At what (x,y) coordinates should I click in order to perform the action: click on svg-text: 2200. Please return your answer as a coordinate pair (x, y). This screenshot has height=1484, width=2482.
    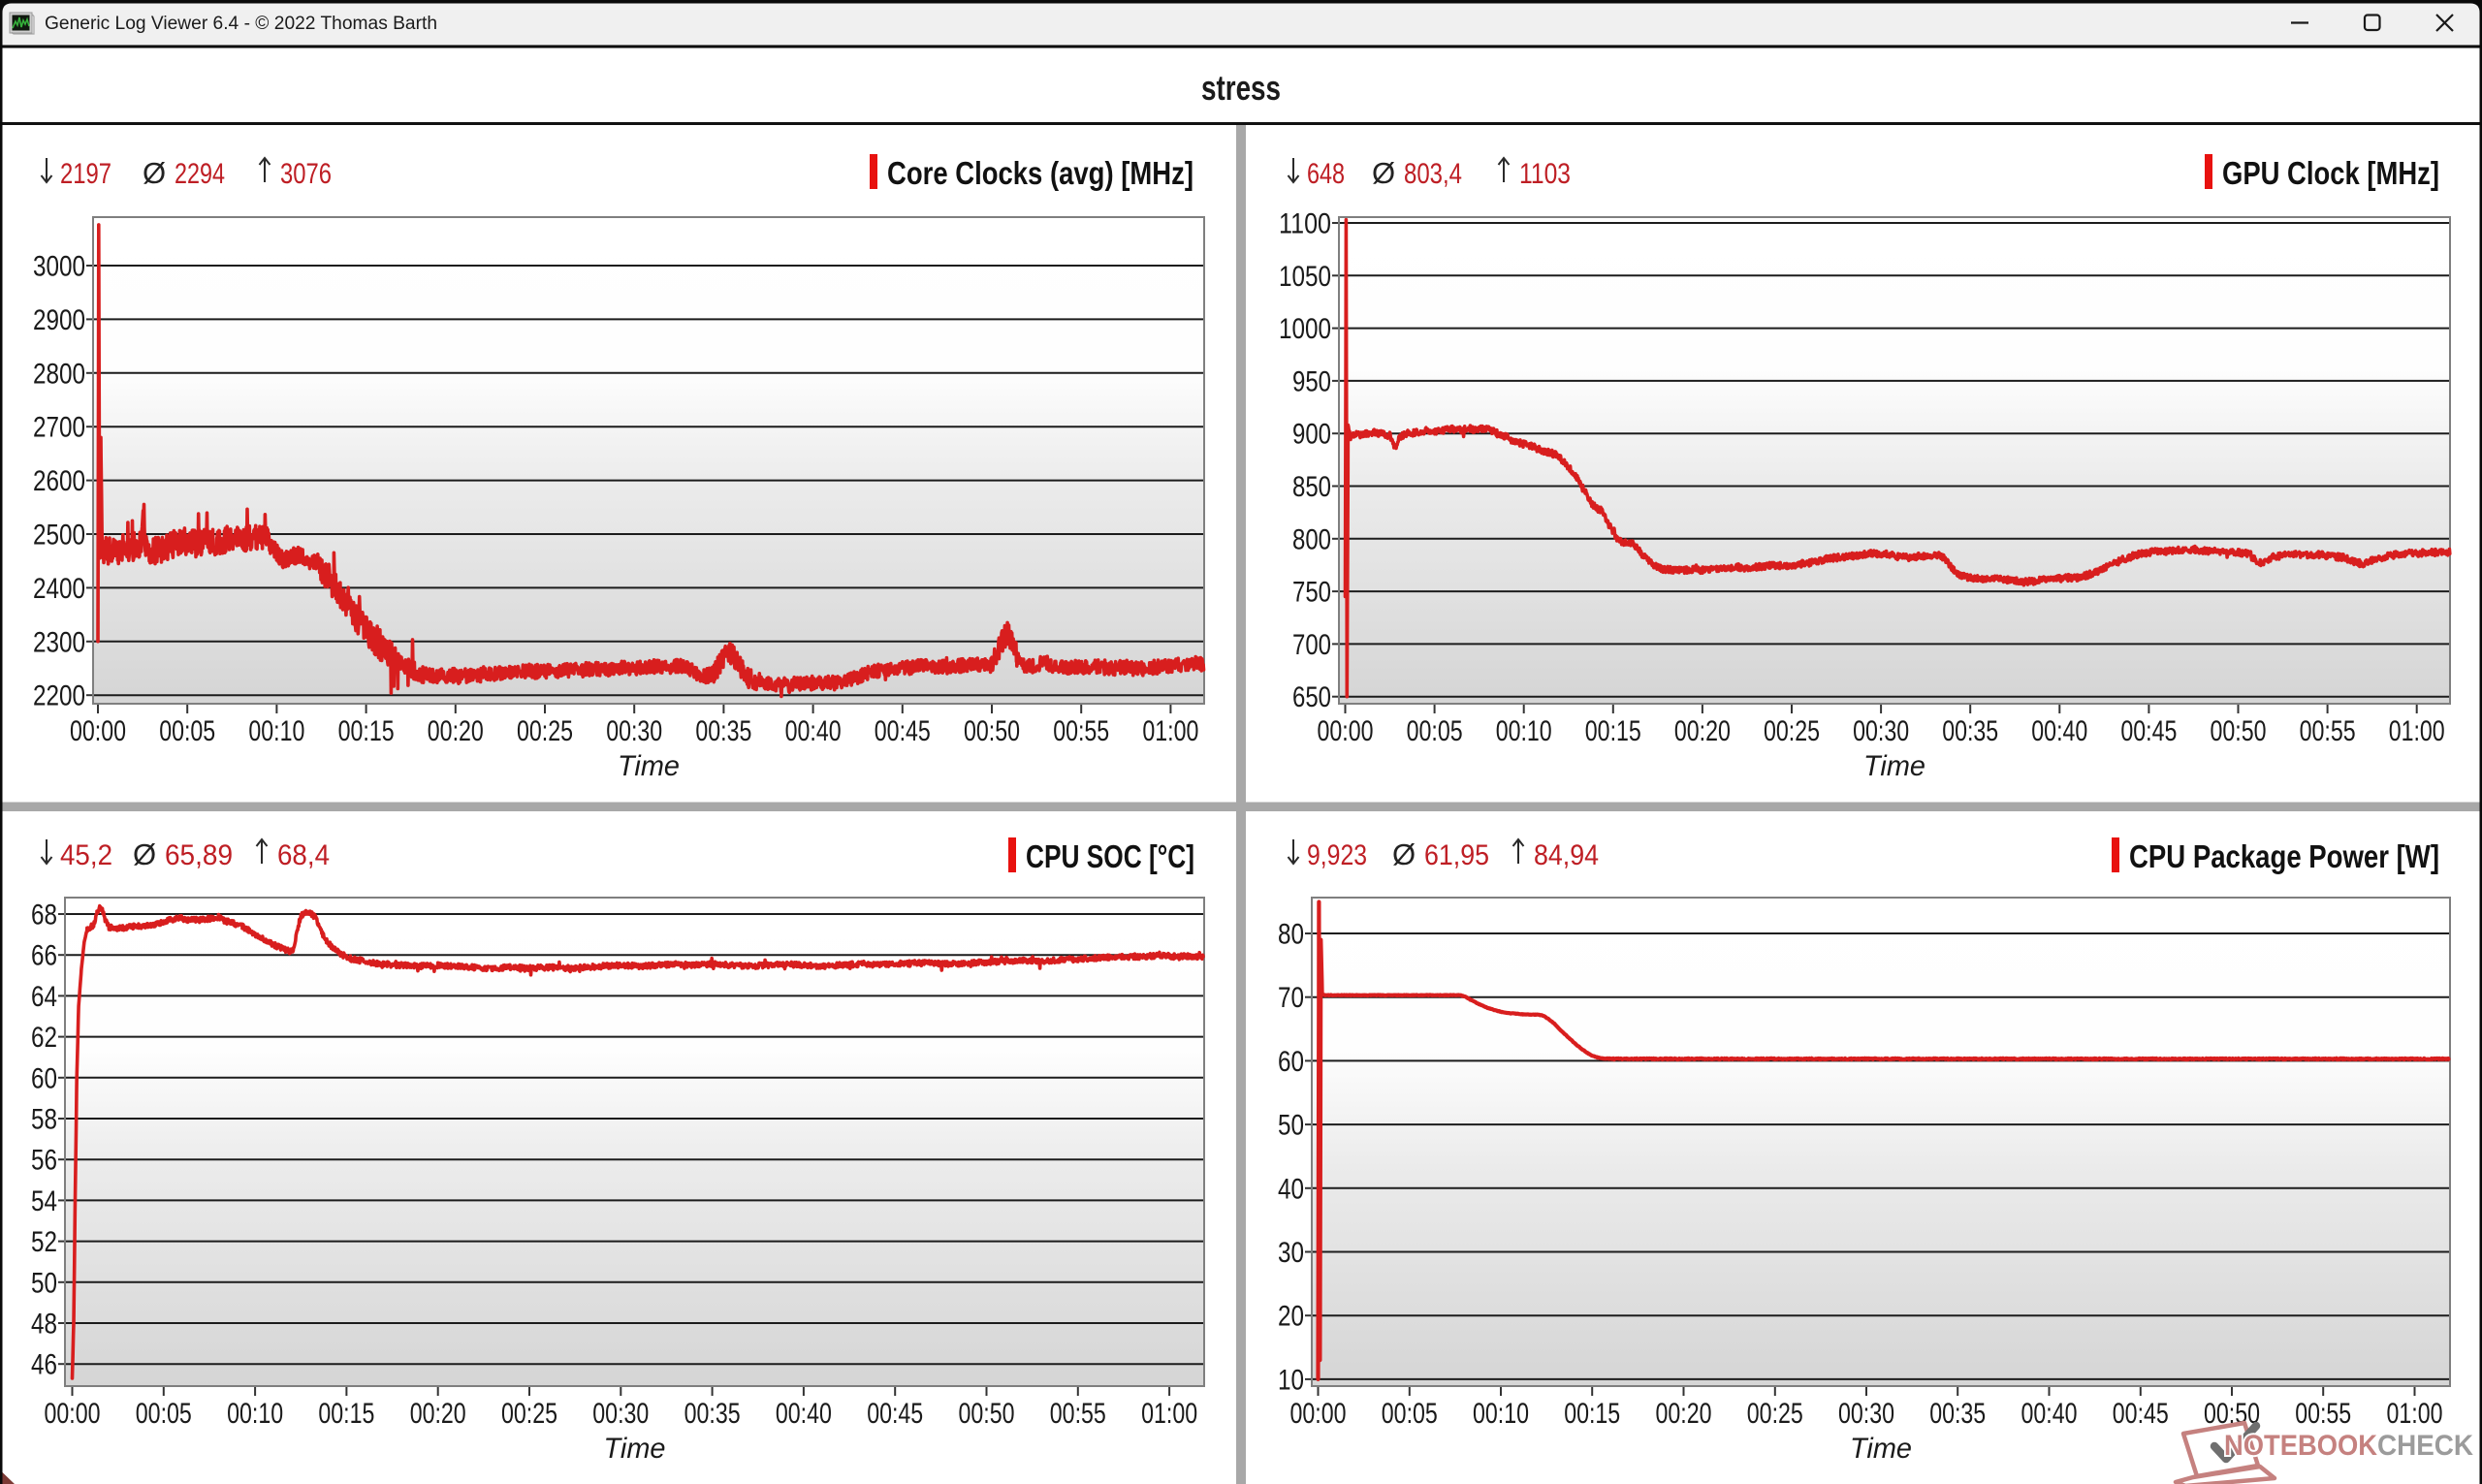
    Looking at the image, I should click on (59, 696).